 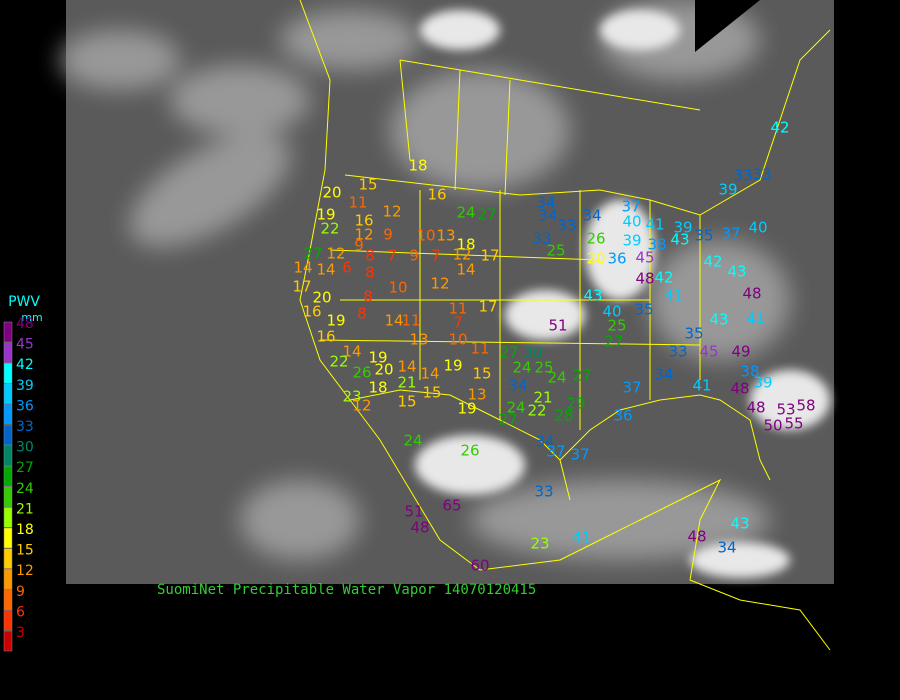 What do you see at coordinates (425, 236) in the screenshot?
I see `station-value: 10` at bounding box center [425, 236].